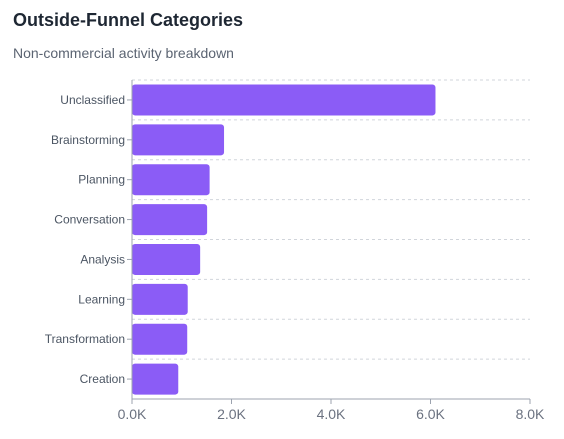  What do you see at coordinates (530, 414) in the screenshot?
I see `x-tick-label: 8.0K` at bounding box center [530, 414].